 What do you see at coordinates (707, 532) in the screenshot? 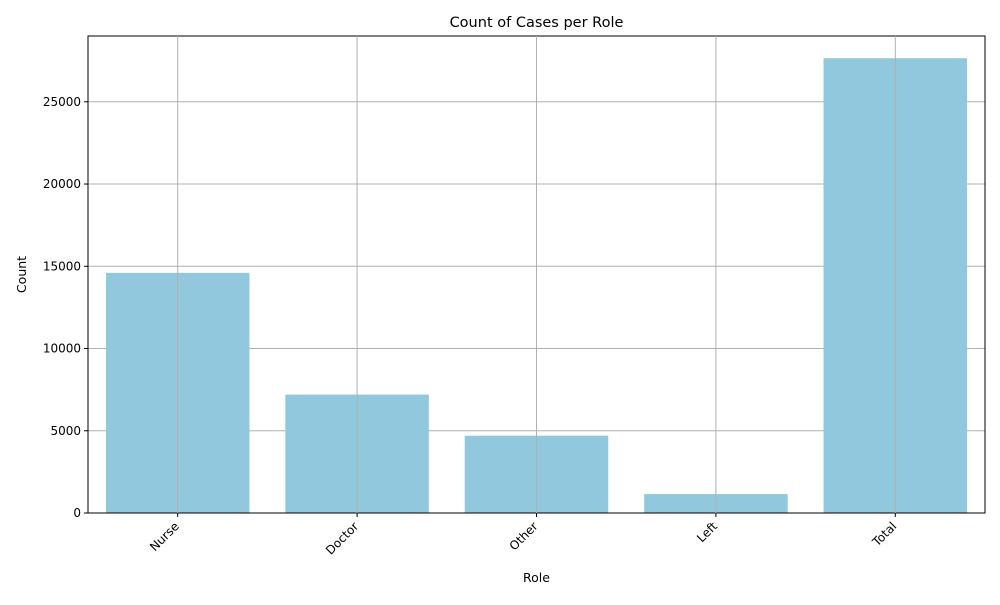
I see `x-tick-label: Left` at bounding box center [707, 532].